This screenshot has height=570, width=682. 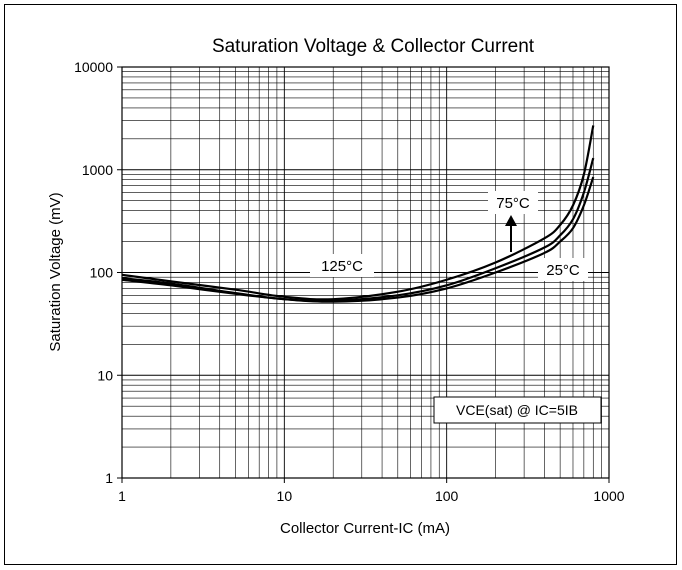 I want to click on arrow-75c-head, so click(x=511, y=220).